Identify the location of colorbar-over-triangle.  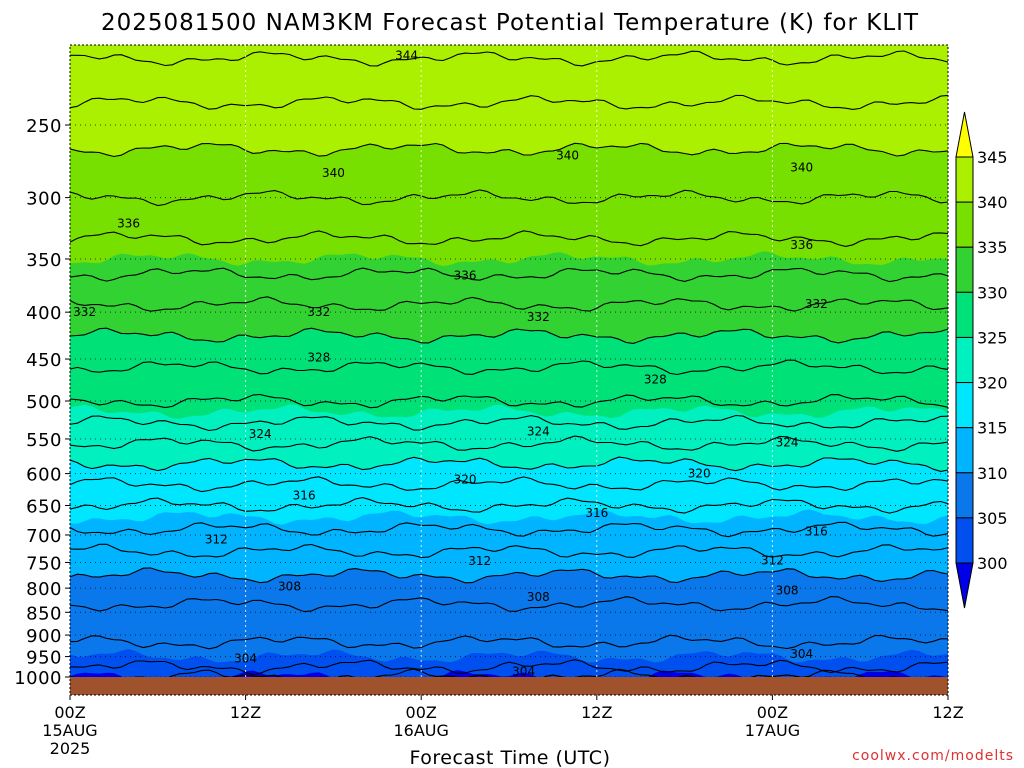
(964, 134).